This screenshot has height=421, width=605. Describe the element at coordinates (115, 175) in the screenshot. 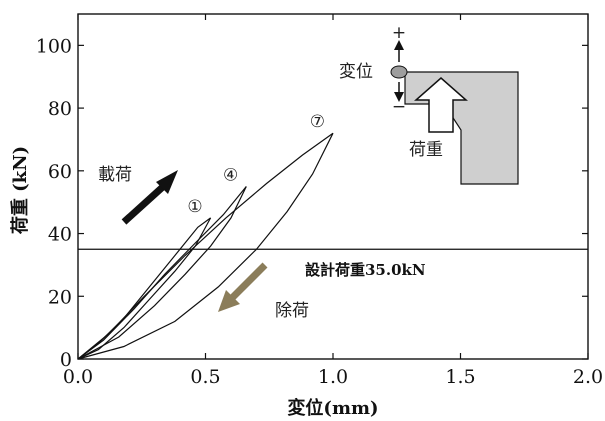

I see `loading-label: 載荷` at that location.